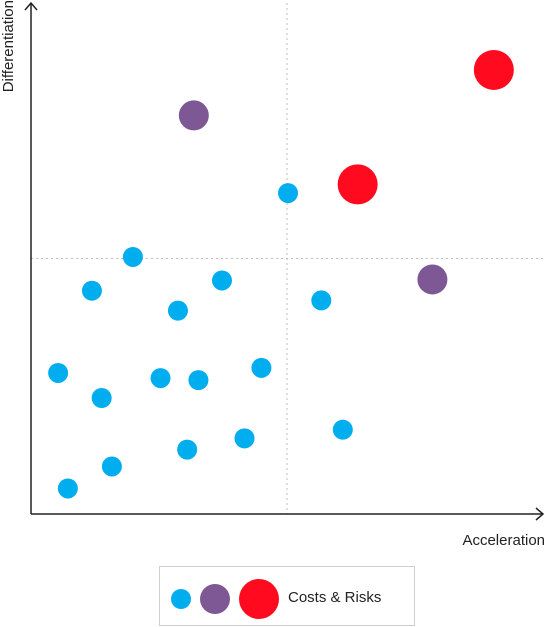 The height and width of the screenshot is (627, 545). Describe the element at coordinates (540, 514) in the screenshot. I see `x-axis-arrow-icon` at that location.